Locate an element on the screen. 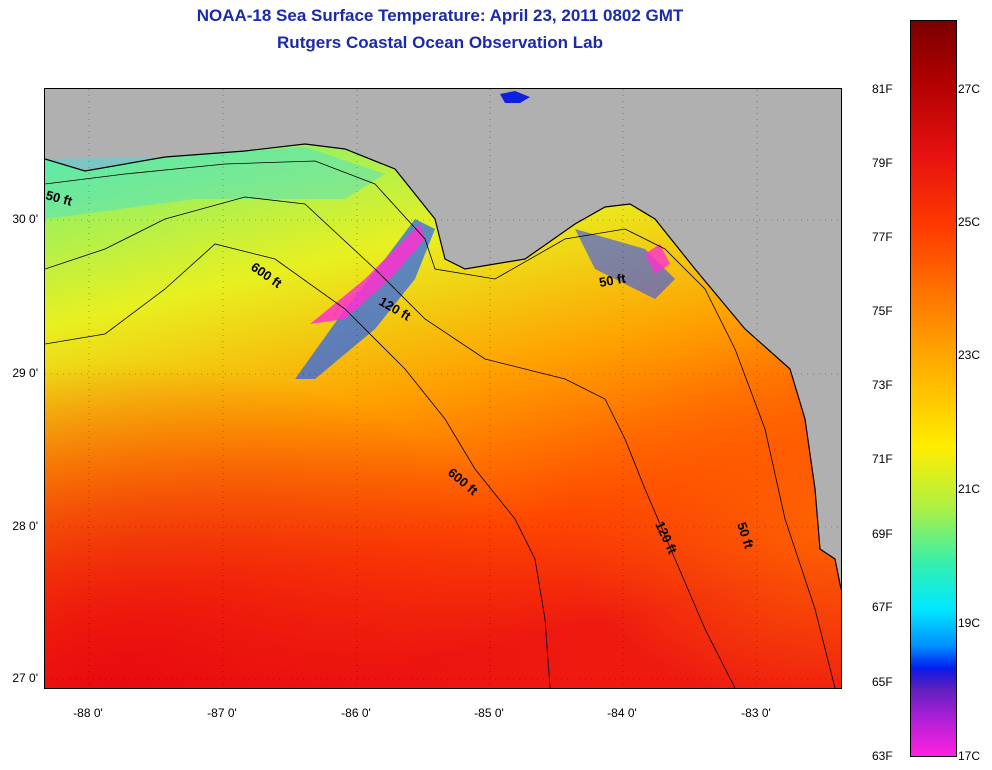 The image size is (992, 770). map-subtitle: Rutgers Coastal Ocean Observation Lab is located at coordinates (440, 42).